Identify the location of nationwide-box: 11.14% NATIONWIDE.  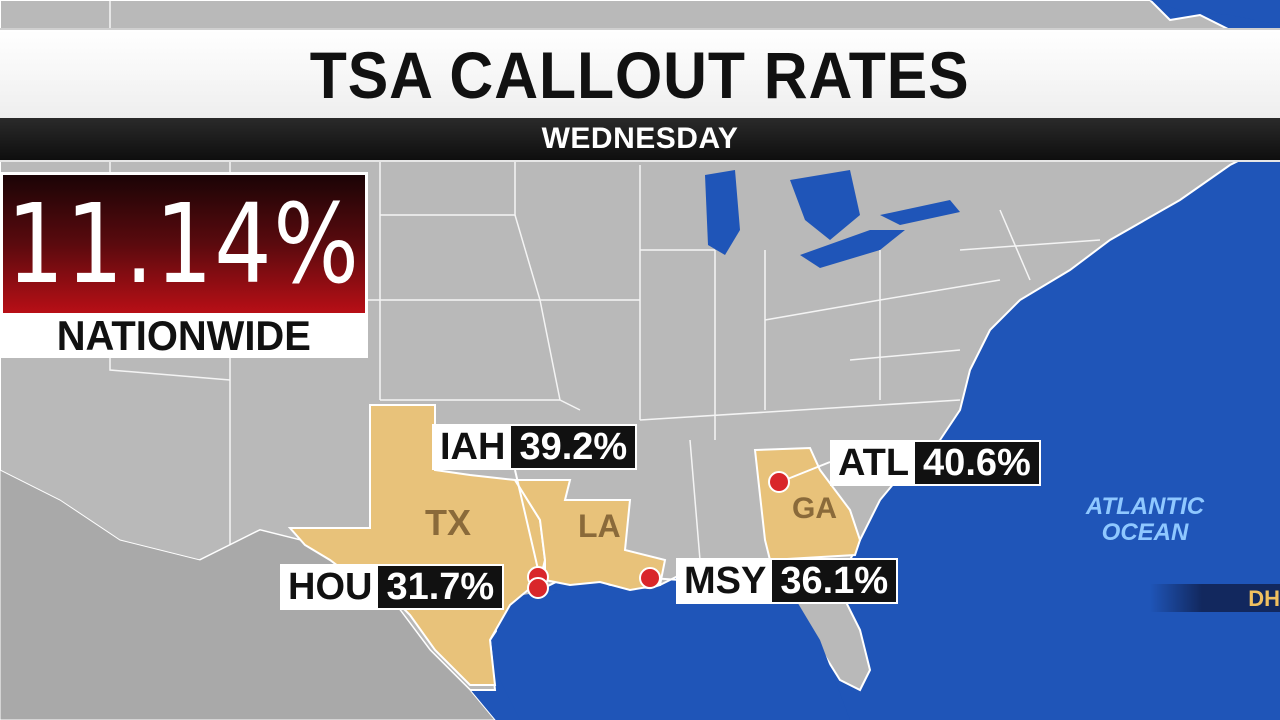
(184, 265).